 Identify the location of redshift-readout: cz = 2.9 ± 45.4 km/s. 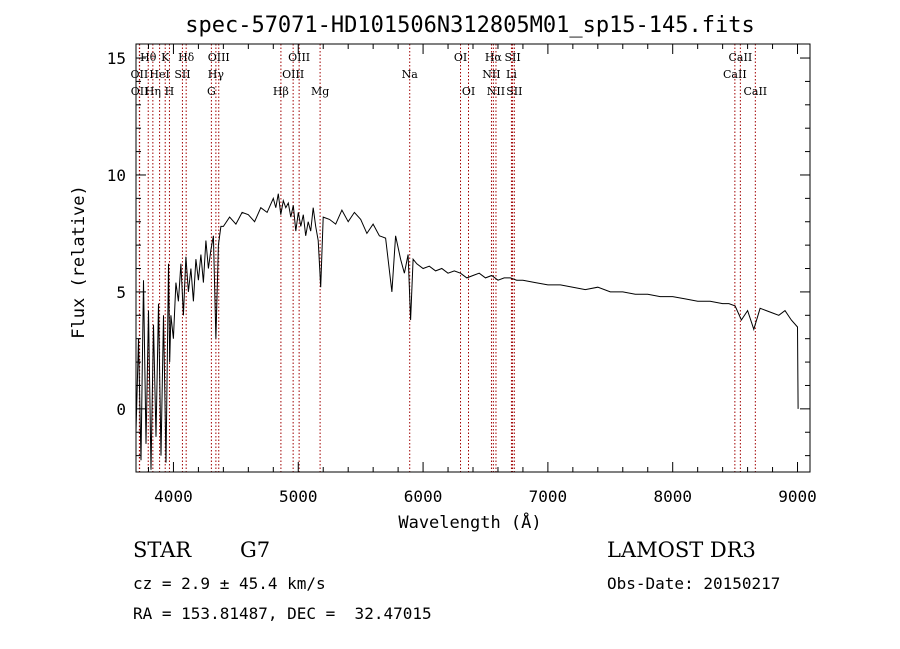
(229, 583).